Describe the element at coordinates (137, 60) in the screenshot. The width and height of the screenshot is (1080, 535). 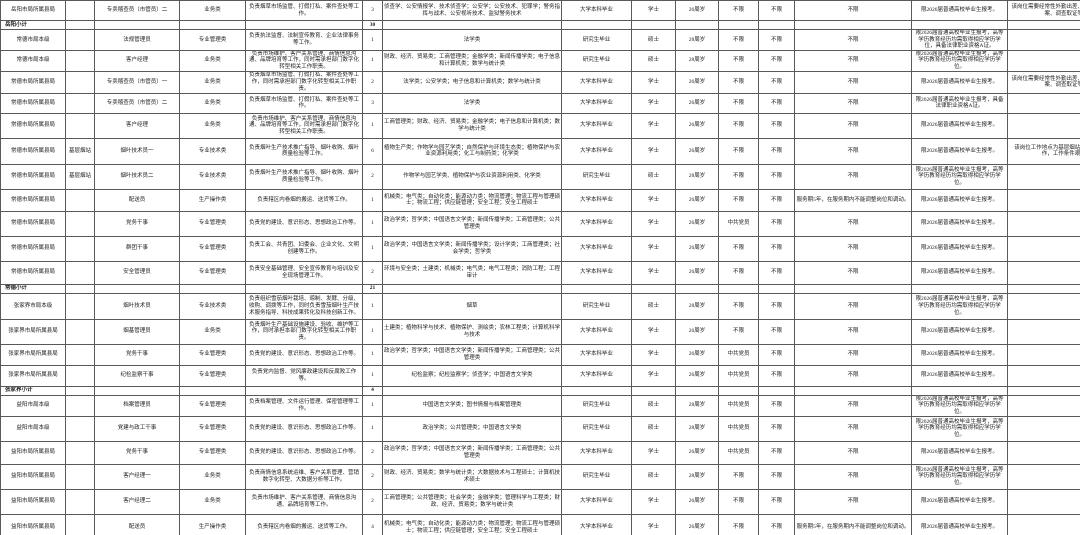
I see `cell: 客户经理` at that location.